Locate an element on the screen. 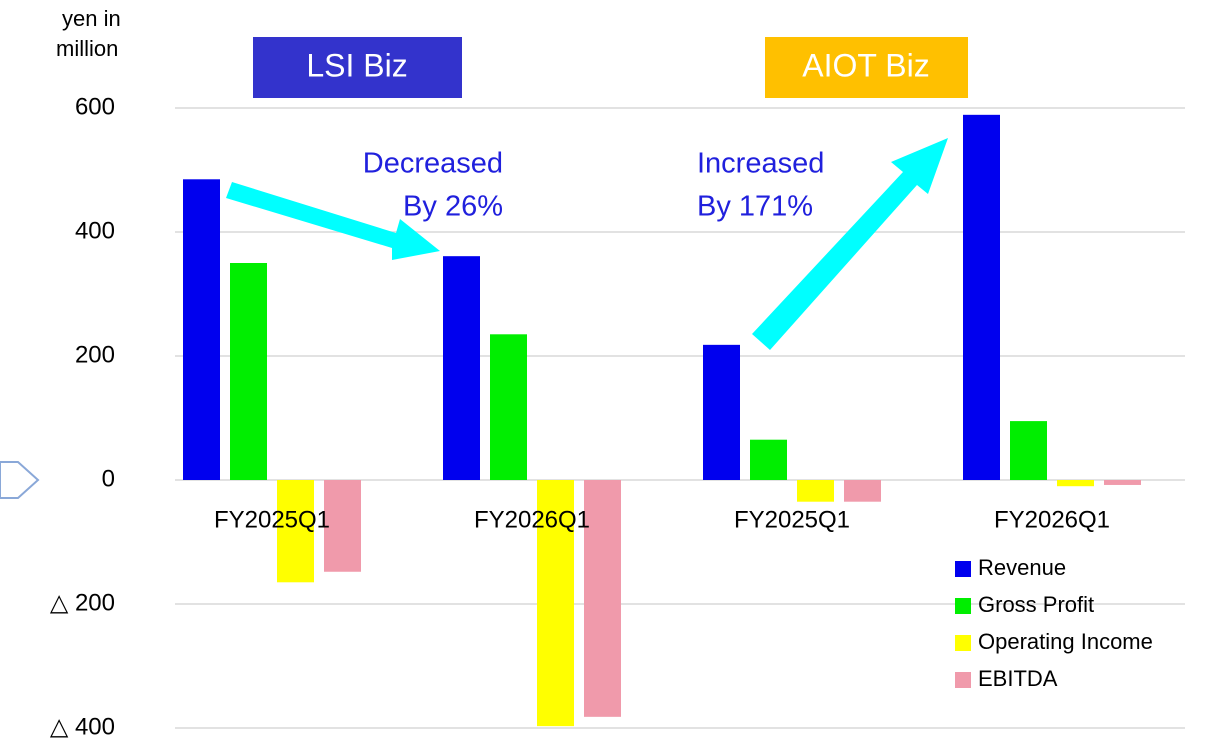 Image resolution: width=1208 pixels, height=740 pixels. y-tick-label: 0 is located at coordinates (108, 478).